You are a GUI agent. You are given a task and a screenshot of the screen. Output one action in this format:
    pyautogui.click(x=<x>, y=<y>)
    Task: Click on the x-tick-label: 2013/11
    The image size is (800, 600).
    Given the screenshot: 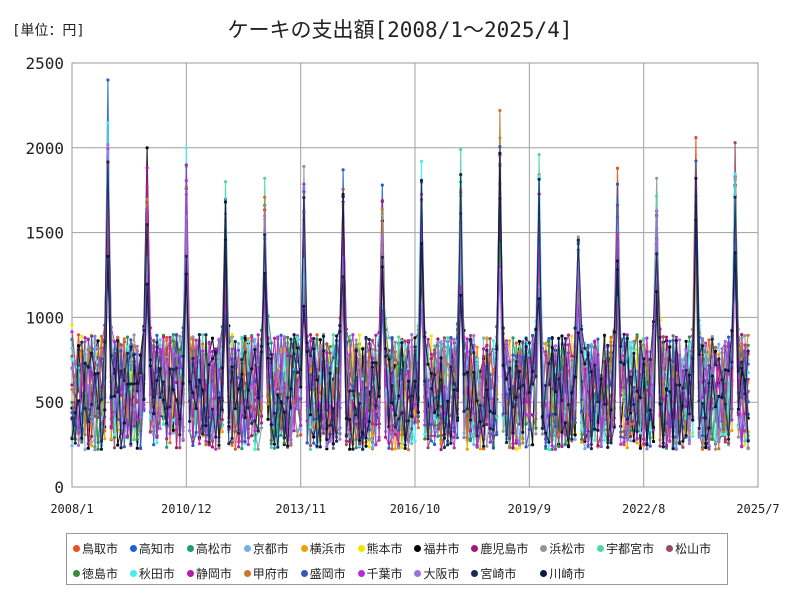 What is the action you would take?
    pyautogui.click(x=300, y=509)
    